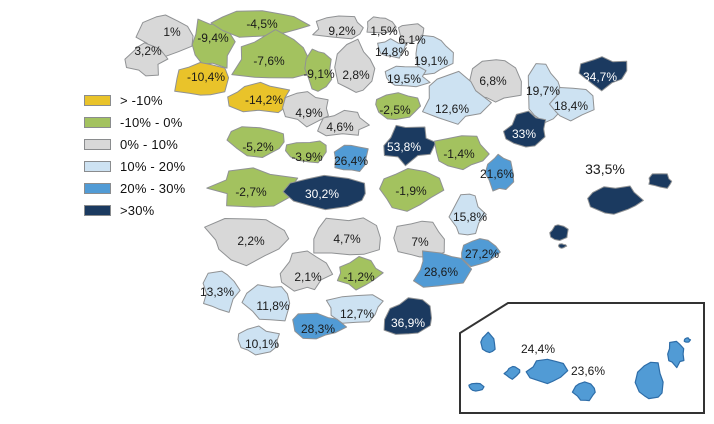 The image size is (714, 424). I want to click on region-value-label: 13,3%, so click(217, 292).